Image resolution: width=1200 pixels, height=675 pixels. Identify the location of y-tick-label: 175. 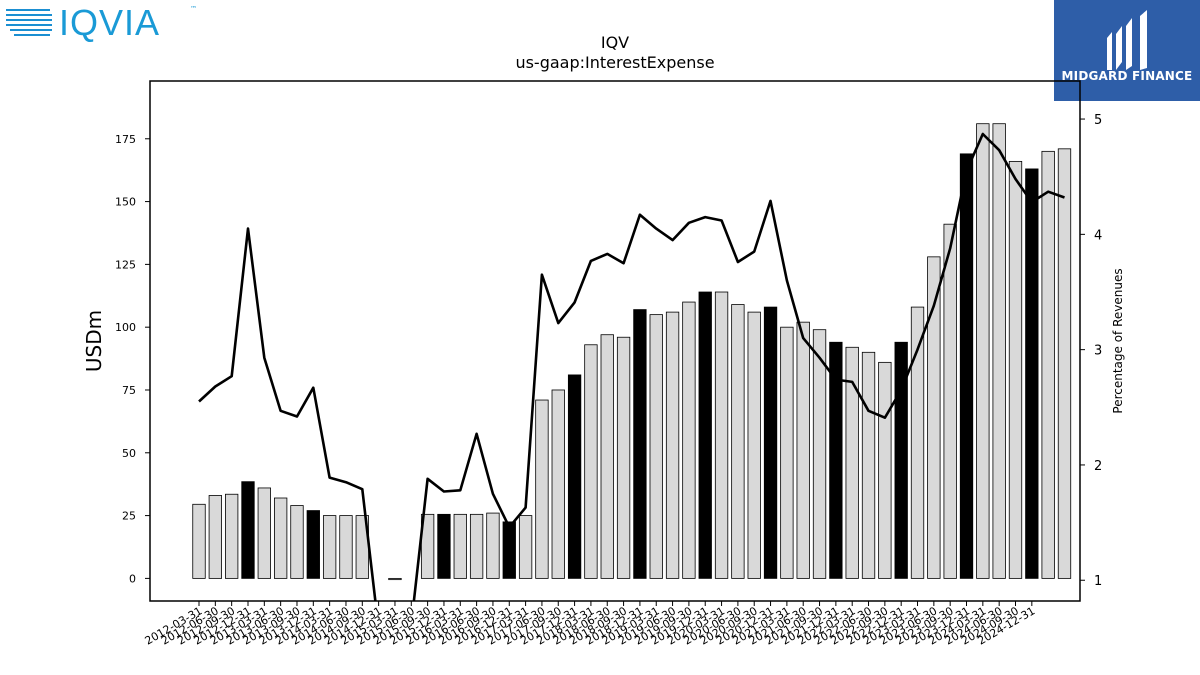
(125, 139).